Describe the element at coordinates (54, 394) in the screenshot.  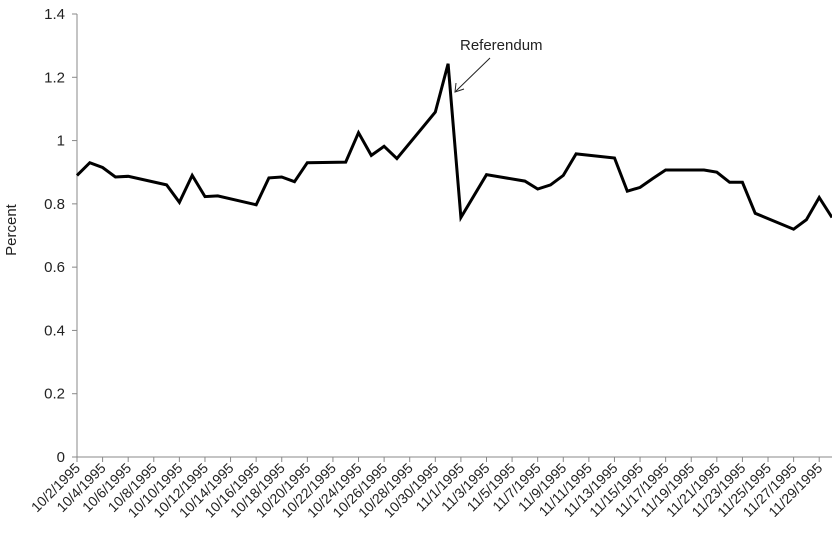
I see `y-tick-label: 0.2` at that location.